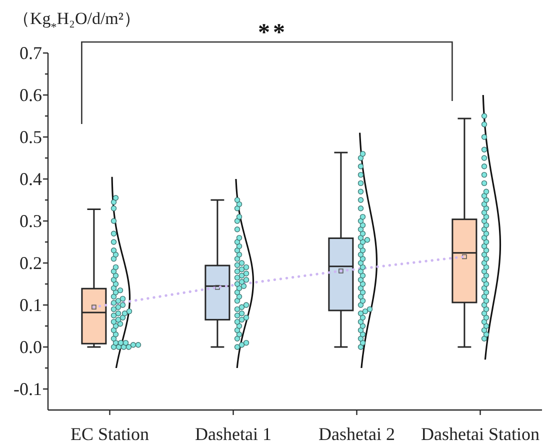 The width and height of the screenshot is (550, 444). Describe the element at coordinates (76, 21) in the screenshot. I see `y-axis-title: （Kg$_{*}$H₂O/d/m²）` at that location.